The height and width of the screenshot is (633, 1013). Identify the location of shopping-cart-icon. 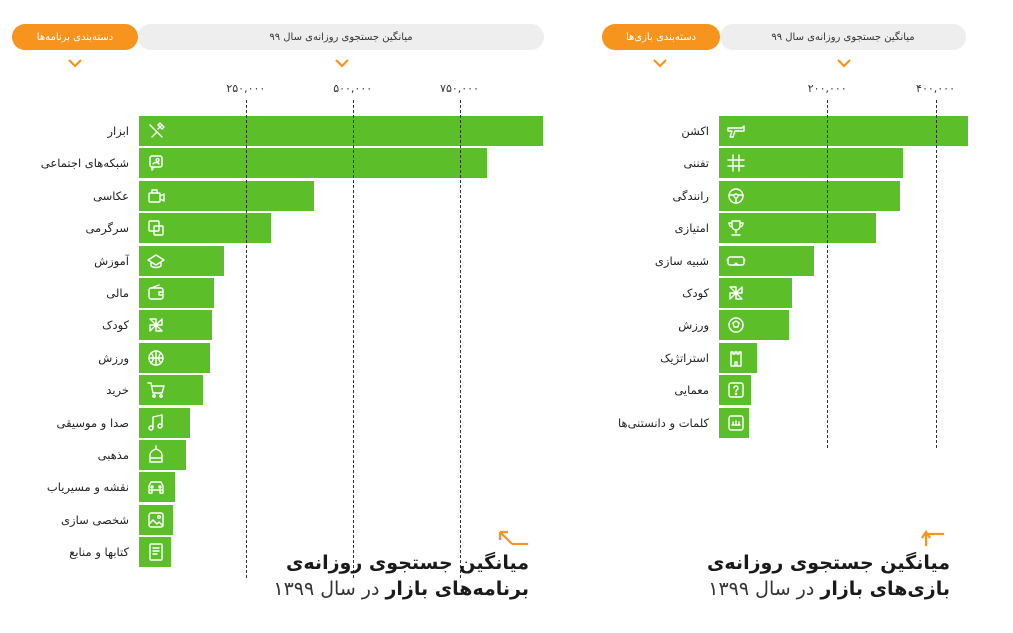
(156, 390).